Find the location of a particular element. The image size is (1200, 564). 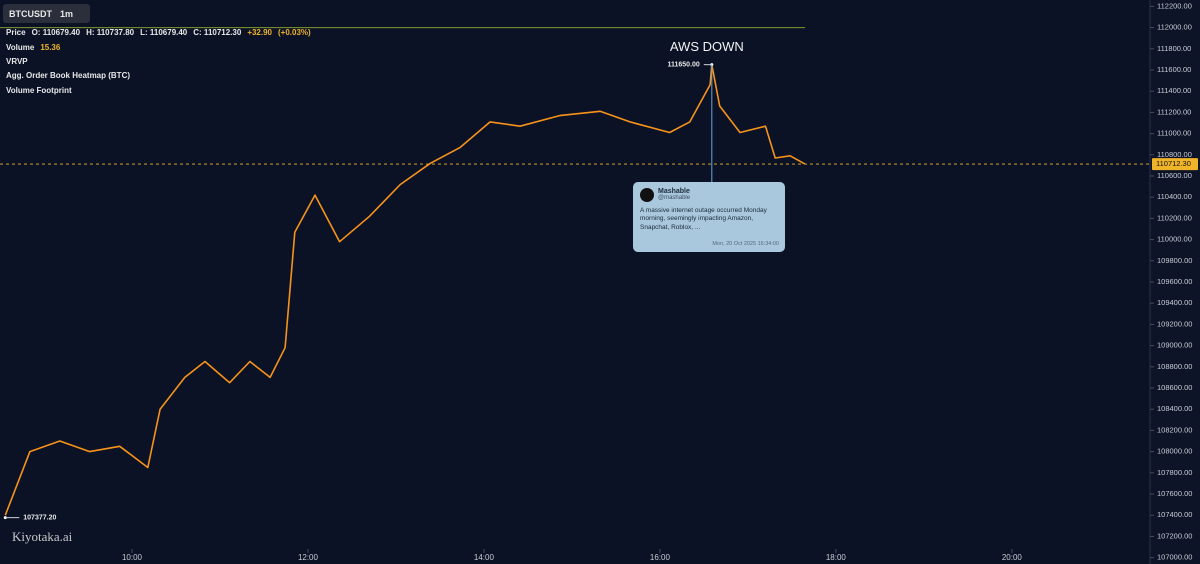

y-tick-label: 108000.00 is located at coordinates (1174, 451).